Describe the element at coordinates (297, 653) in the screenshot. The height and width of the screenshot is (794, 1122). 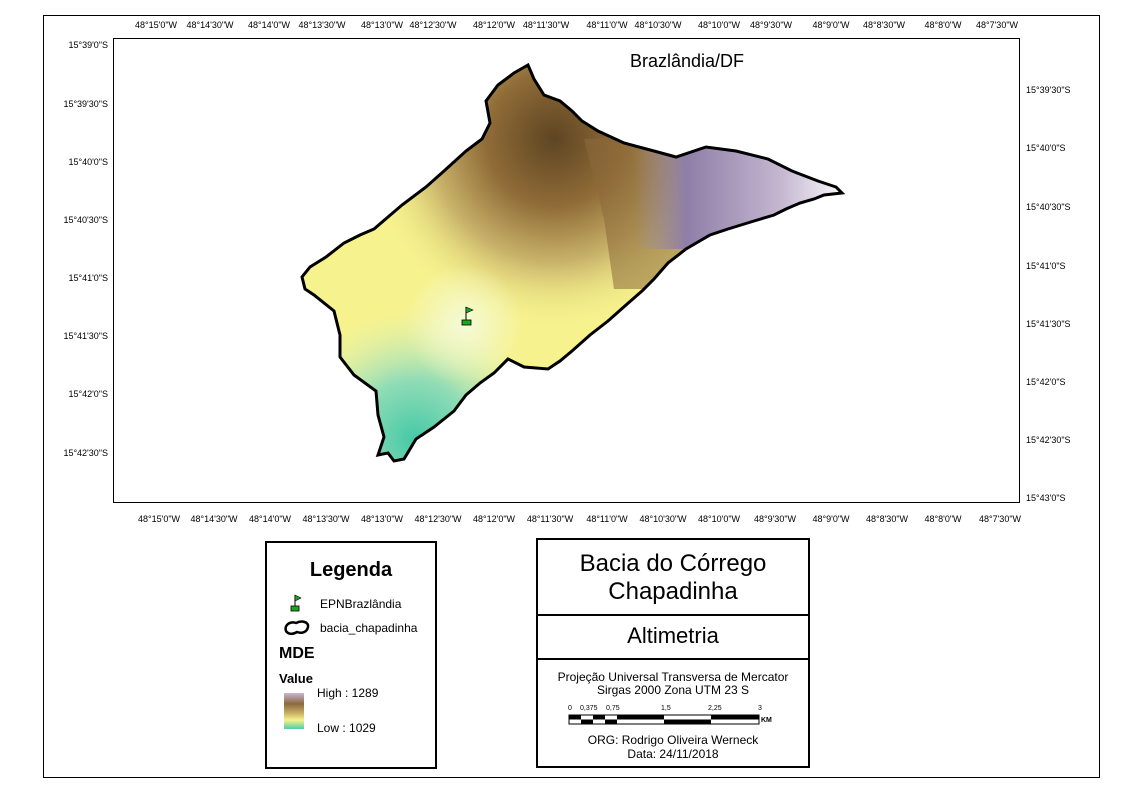
I see `legend-raster-title: MDE` at that location.